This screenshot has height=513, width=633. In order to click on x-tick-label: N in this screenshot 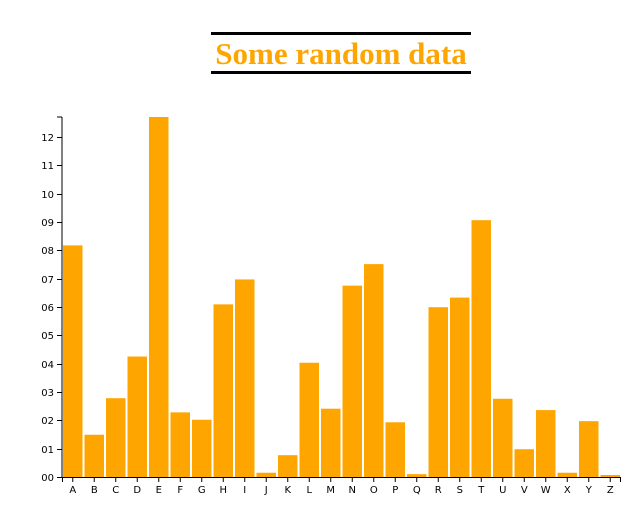, I will do `click(352, 490)`.